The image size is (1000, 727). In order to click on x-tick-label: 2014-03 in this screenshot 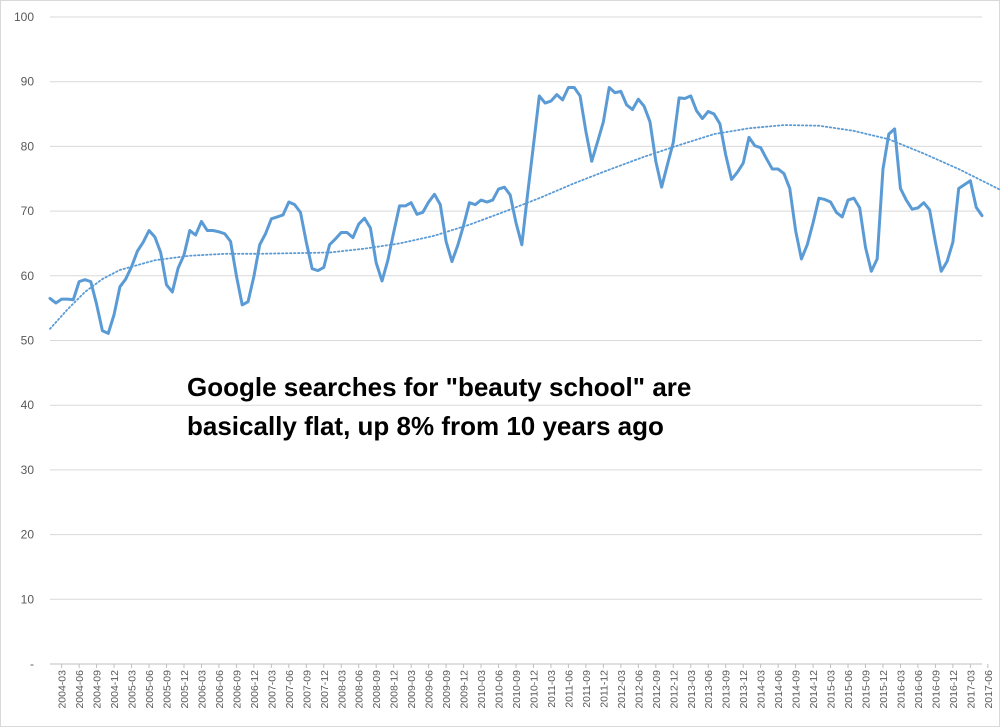, I will do `click(762, 689)`.